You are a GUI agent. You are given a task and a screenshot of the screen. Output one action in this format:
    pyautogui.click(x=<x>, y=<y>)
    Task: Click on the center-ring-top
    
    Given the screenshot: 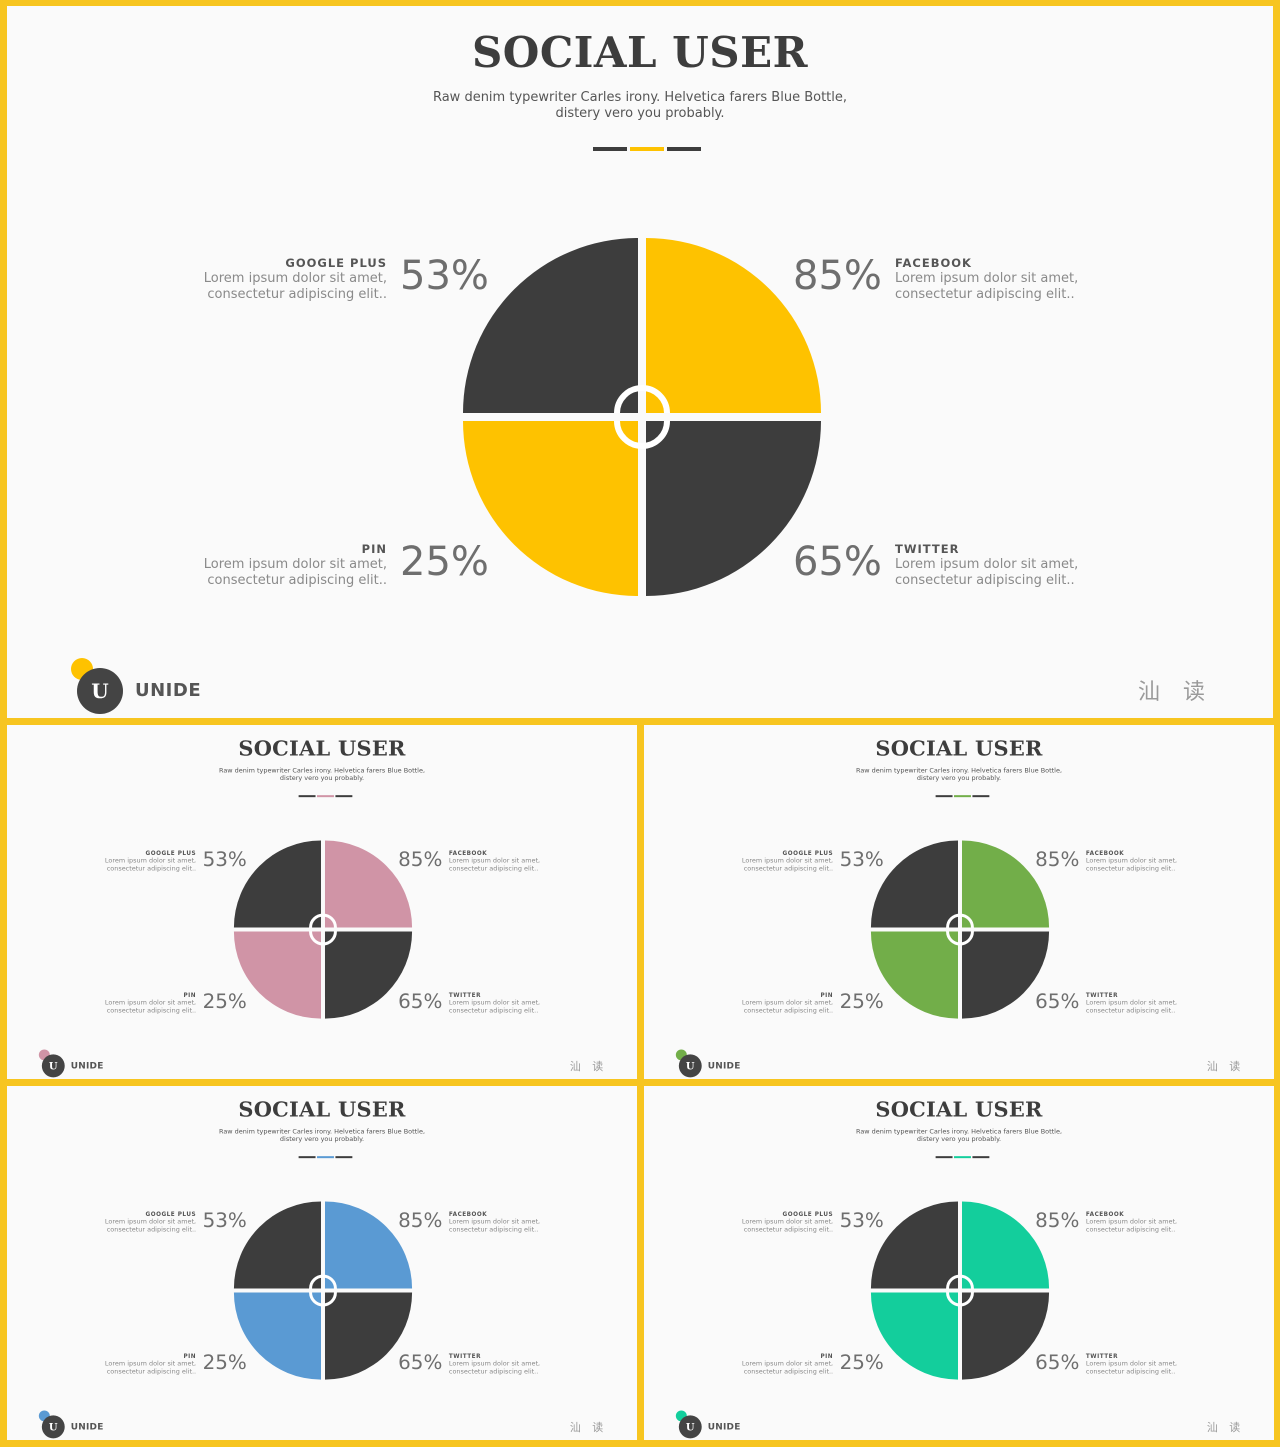 What is the action you would take?
    pyautogui.click(x=960, y=920)
    